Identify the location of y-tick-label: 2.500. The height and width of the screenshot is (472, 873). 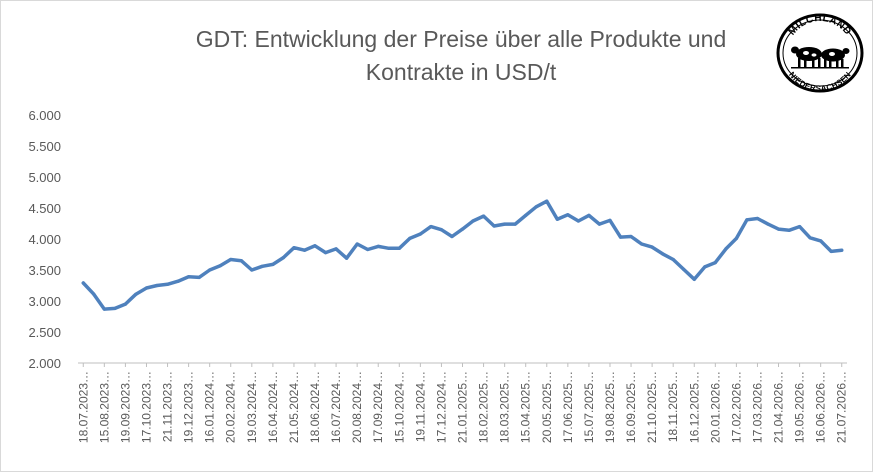
(44, 332).